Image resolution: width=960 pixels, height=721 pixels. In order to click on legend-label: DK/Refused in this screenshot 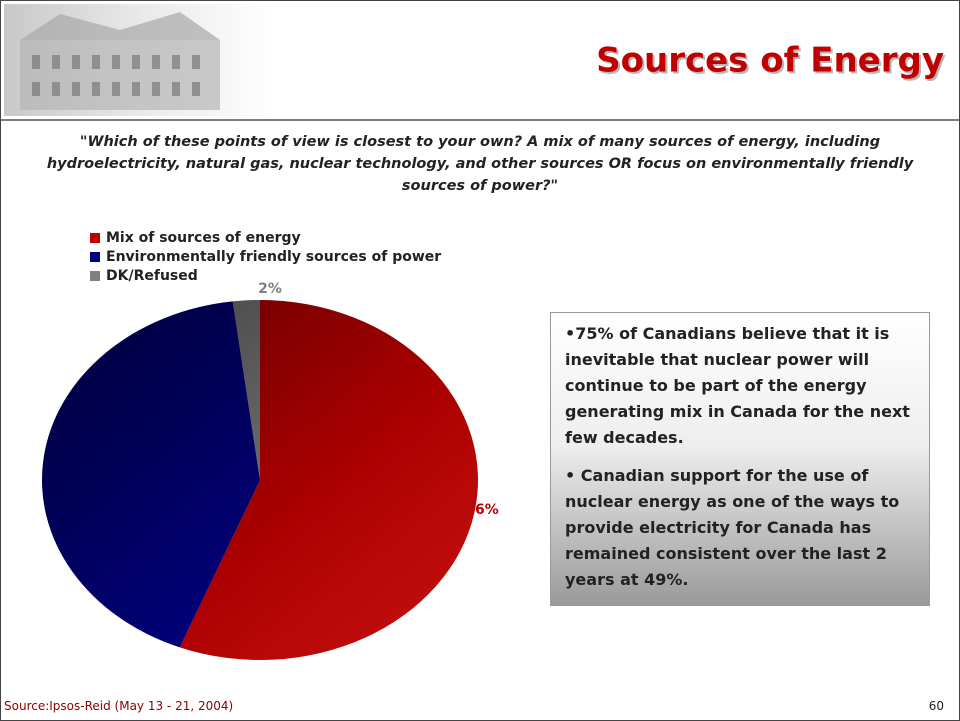, I will do `click(152, 276)`.